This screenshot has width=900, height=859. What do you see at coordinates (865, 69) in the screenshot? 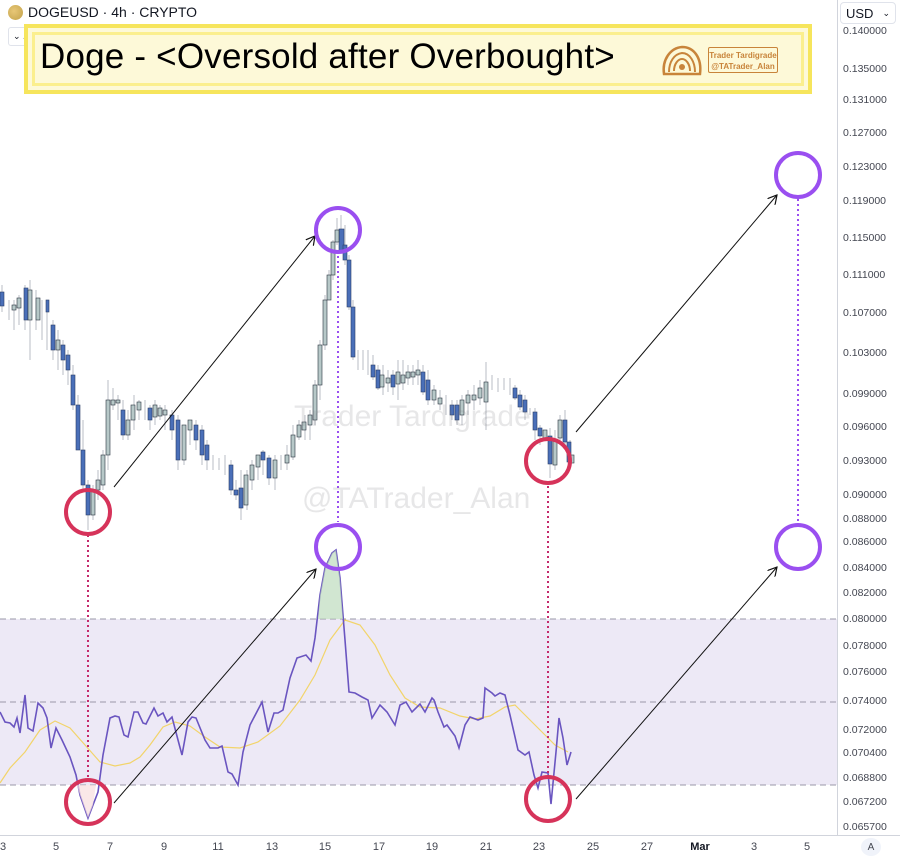
I see `price-tick-label: 0.135000` at bounding box center [865, 69].